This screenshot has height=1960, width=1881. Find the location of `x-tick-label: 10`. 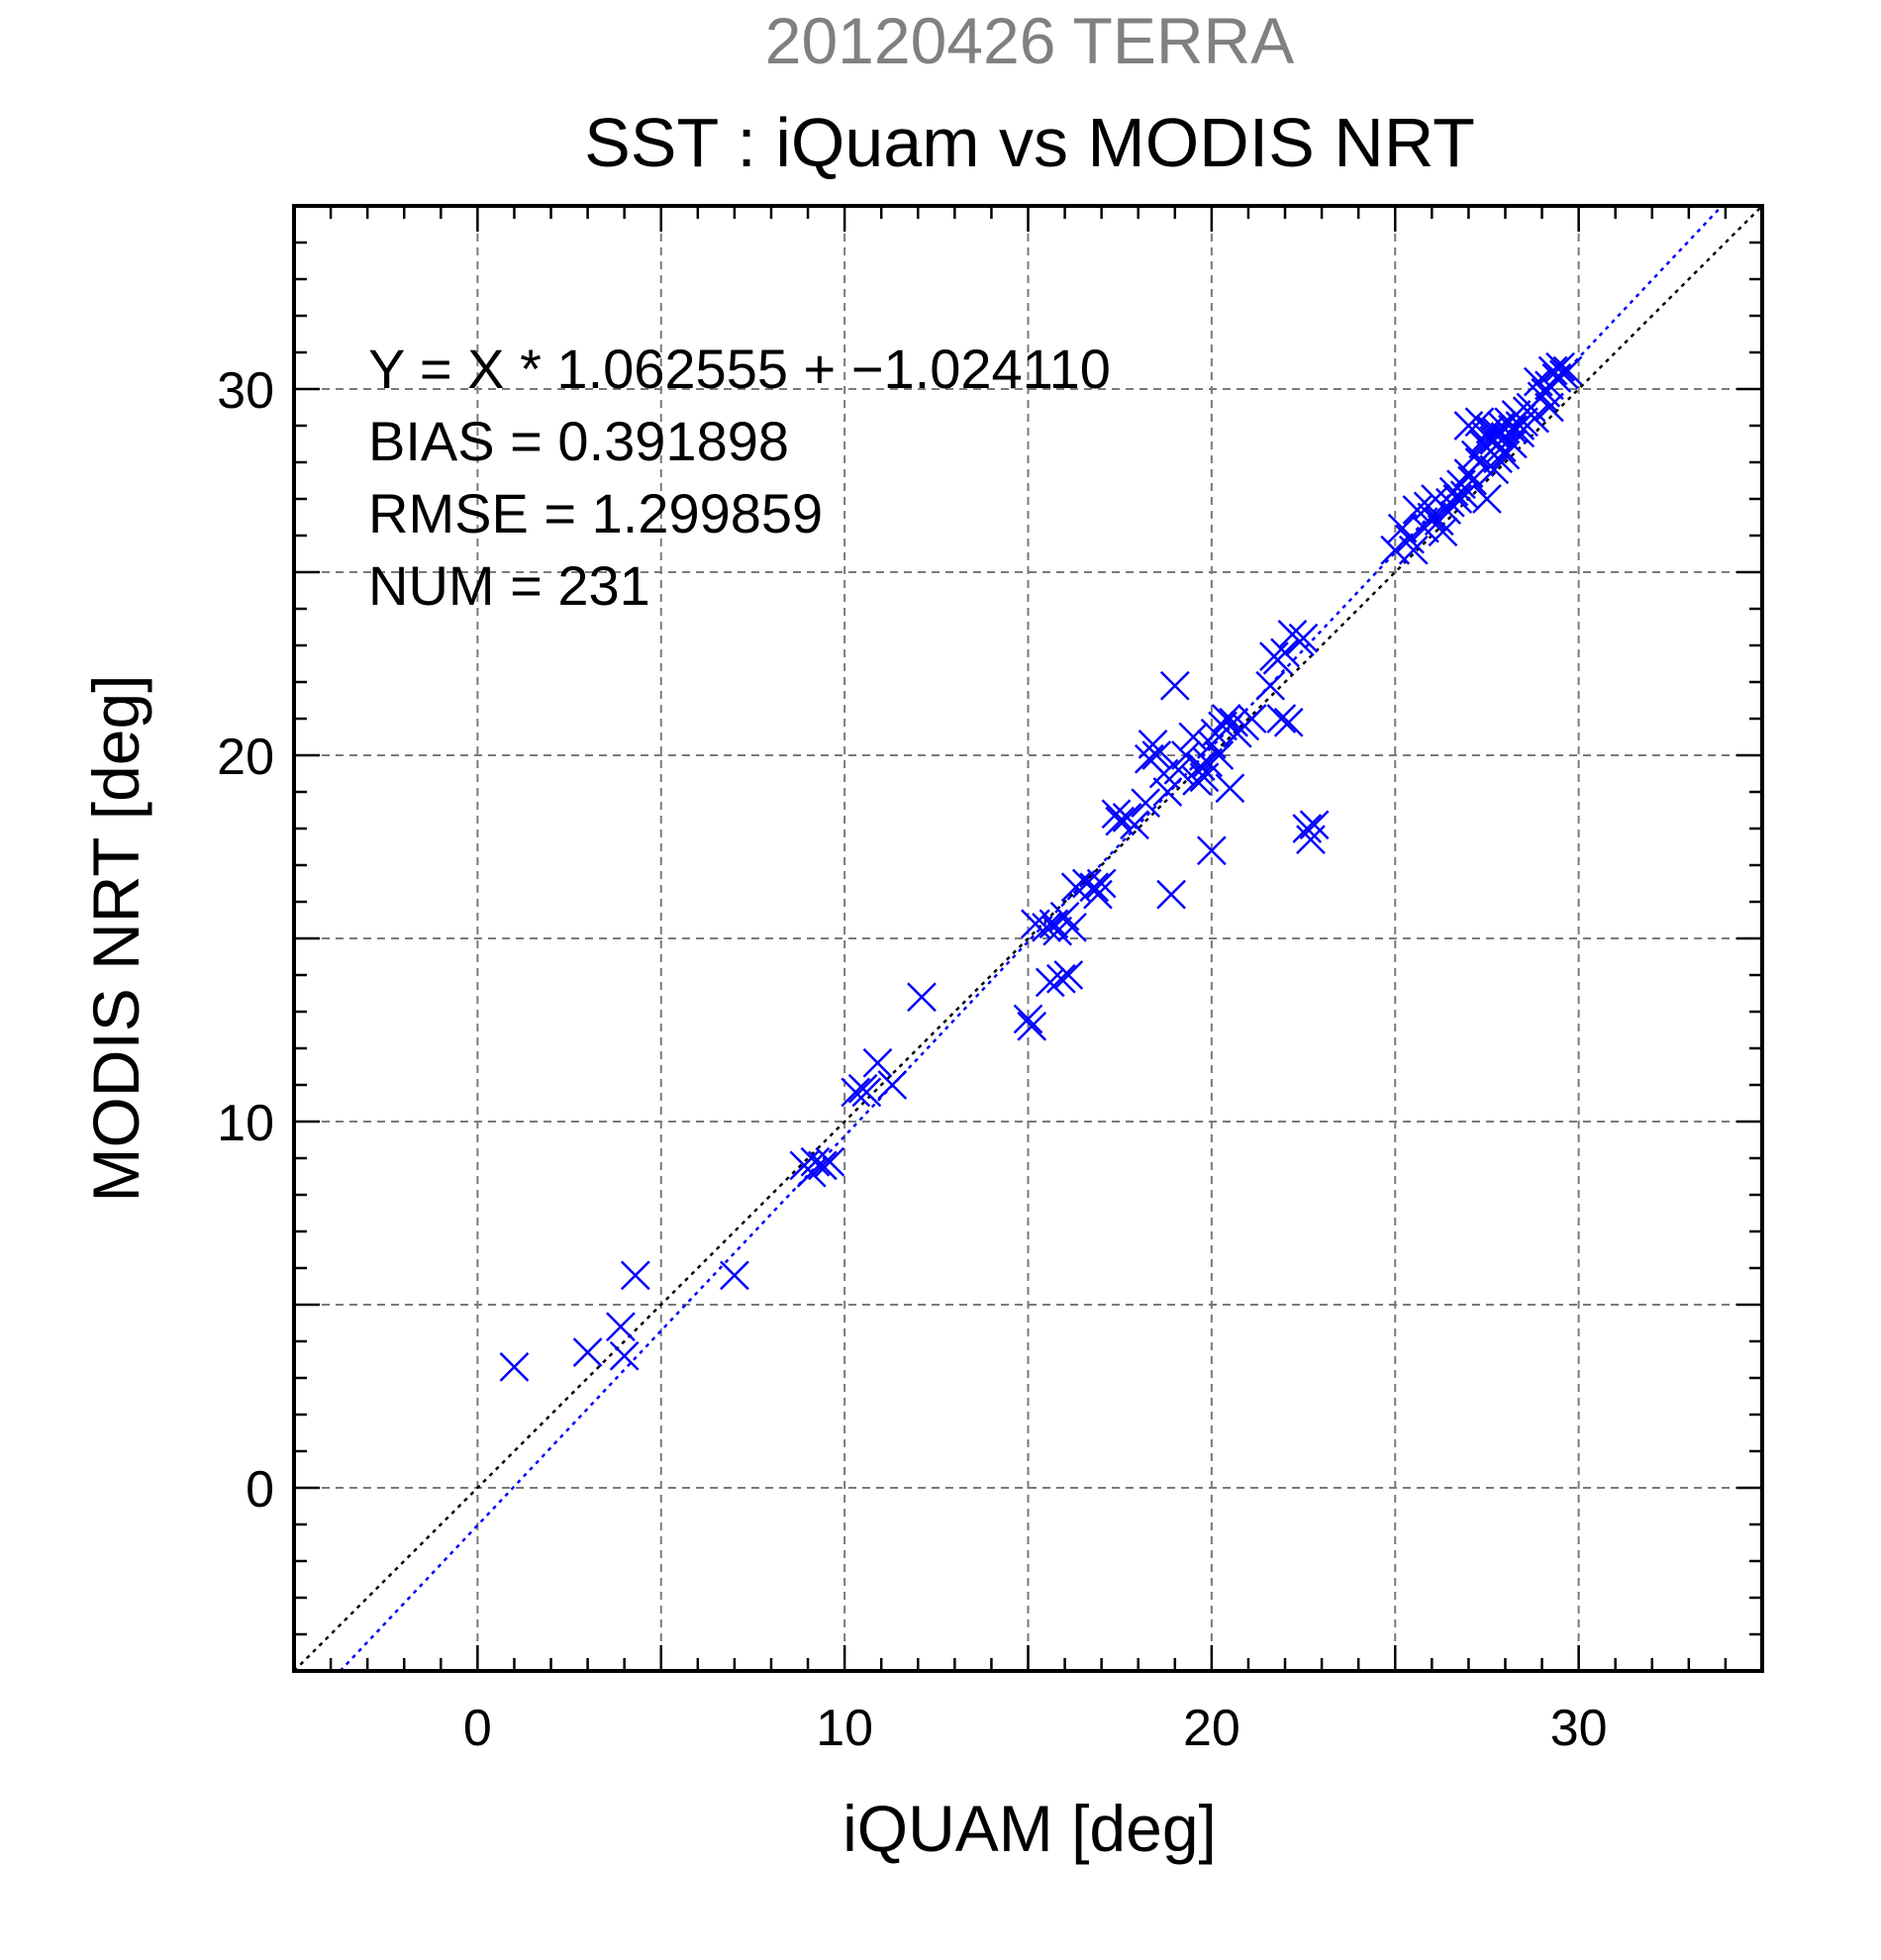

x-tick-label: 10 is located at coordinates (845, 1728).